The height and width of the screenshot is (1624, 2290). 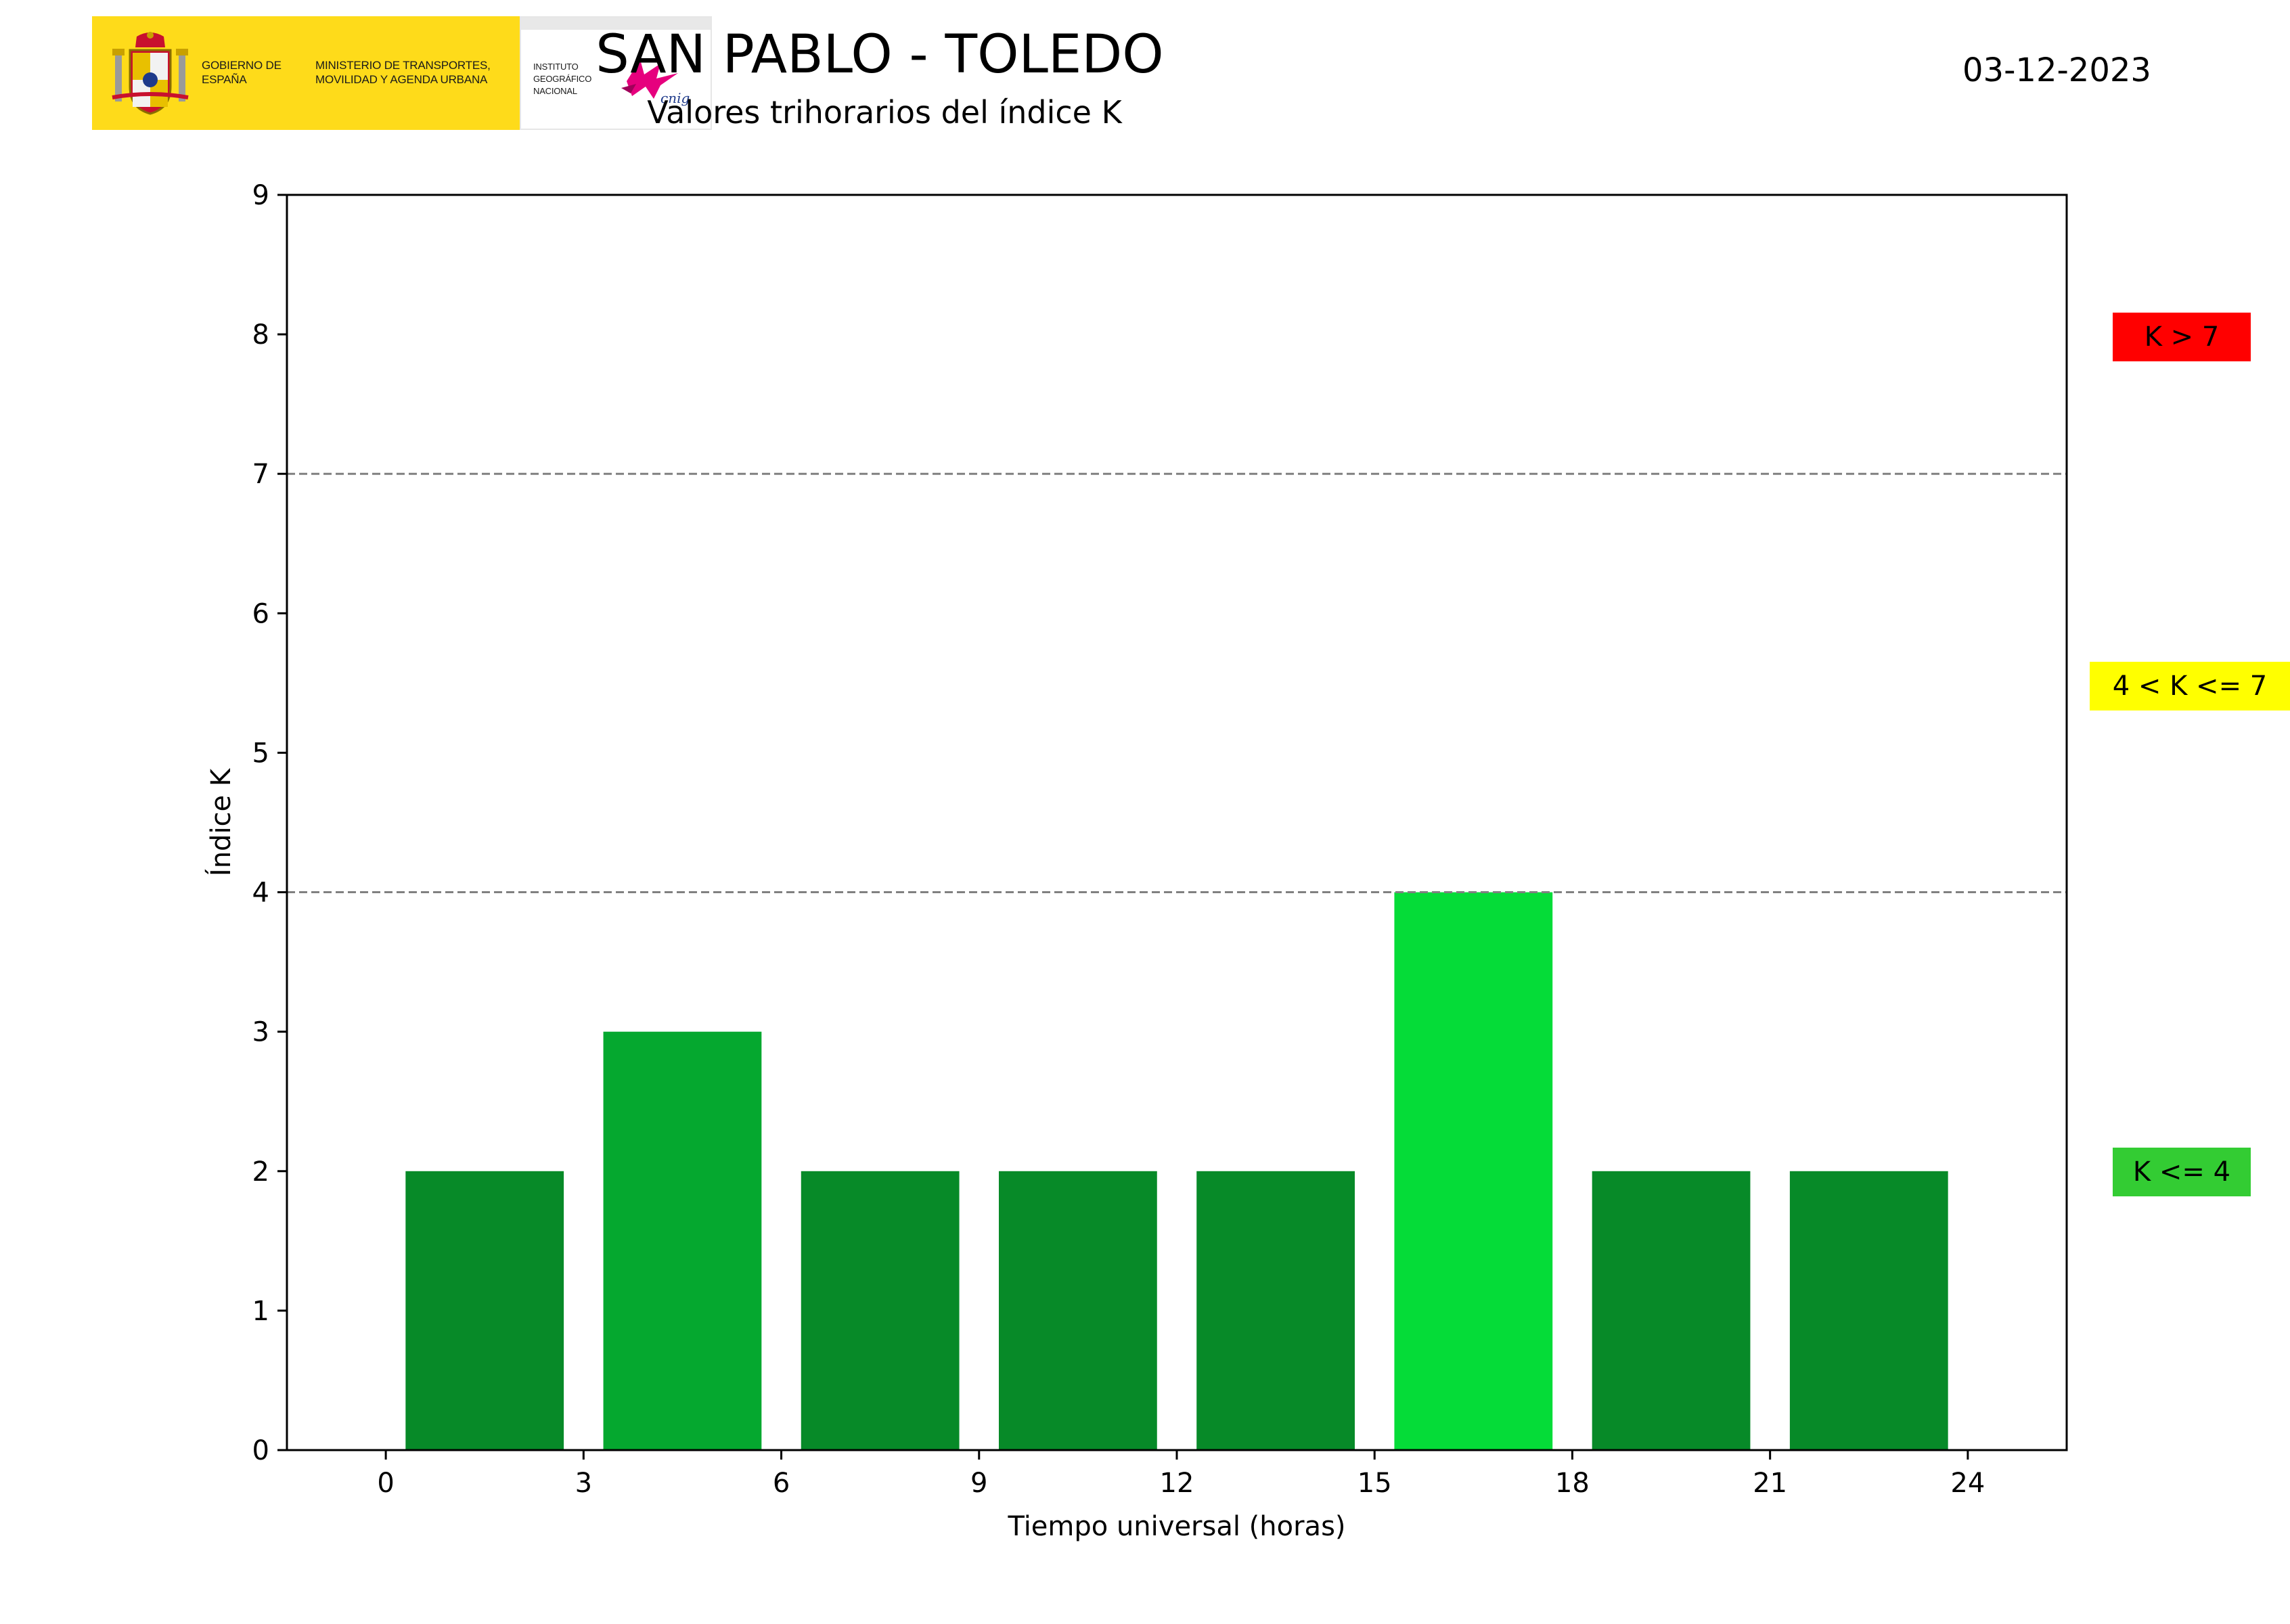 What do you see at coordinates (616, 24) in the screenshot?
I see `ign-logo-bar` at bounding box center [616, 24].